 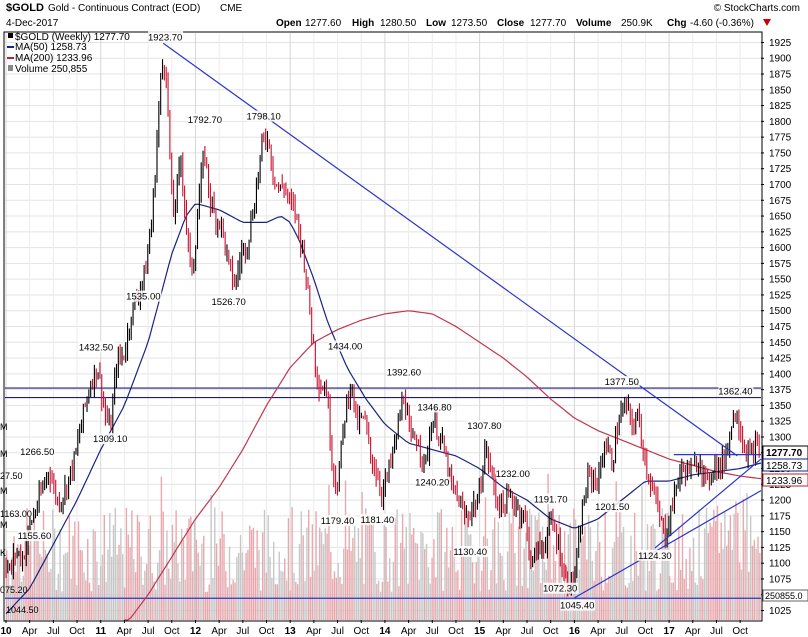 I want to click on x-tick-label: 11, so click(x=100, y=631).